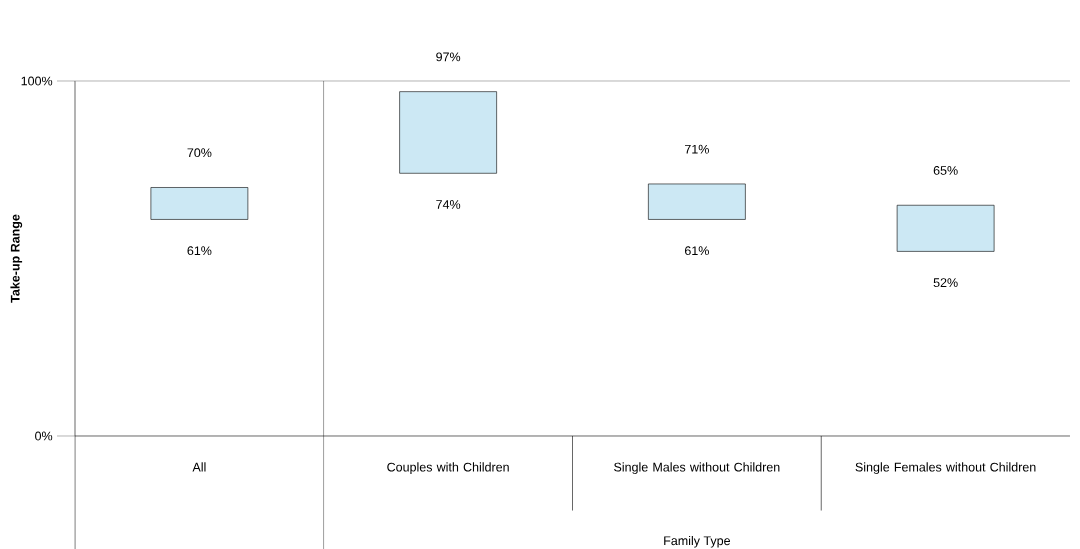 The width and height of the screenshot is (1080, 549). I want to click on annotation: 97%, so click(448, 57).